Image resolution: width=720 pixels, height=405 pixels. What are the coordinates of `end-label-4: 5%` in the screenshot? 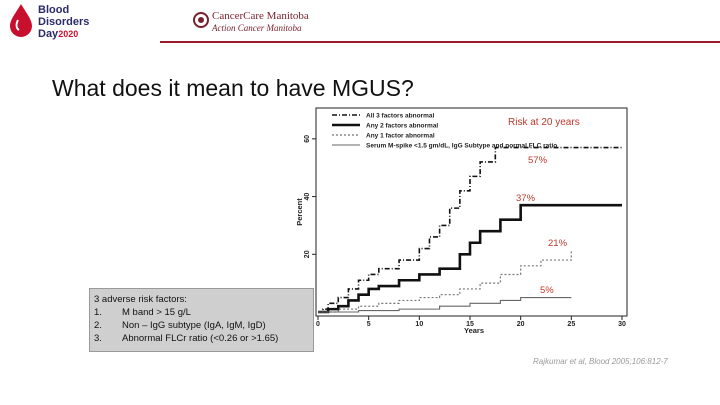 It's located at (547, 290).